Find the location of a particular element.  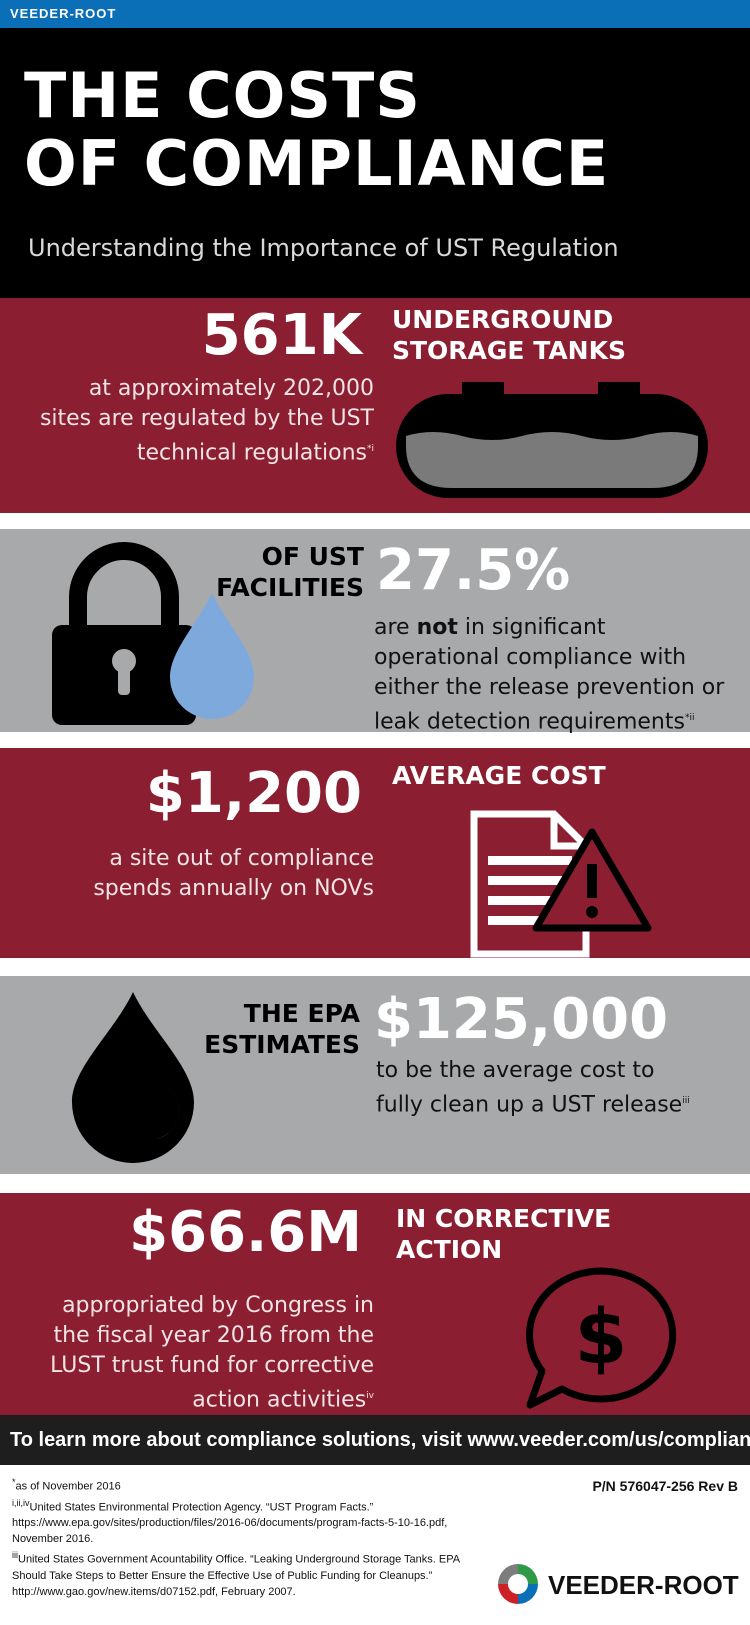

title-line-2: OF COMPLIANCE is located at coordinates (317, 163).